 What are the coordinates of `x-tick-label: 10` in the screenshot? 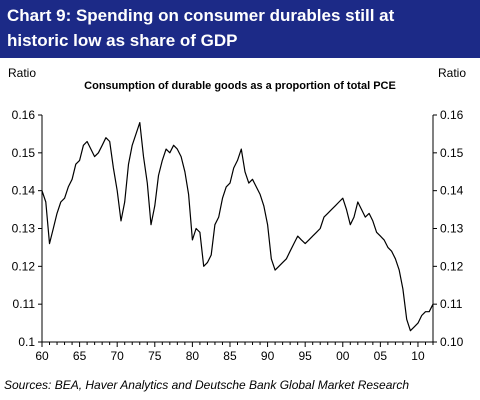 It's located at (418, 356).